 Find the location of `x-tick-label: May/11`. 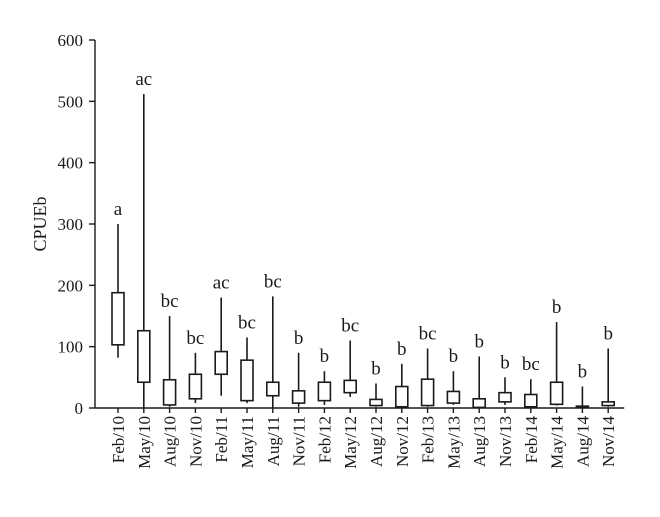

x-tick-label: May/11 is located at coordinates (247, 442).